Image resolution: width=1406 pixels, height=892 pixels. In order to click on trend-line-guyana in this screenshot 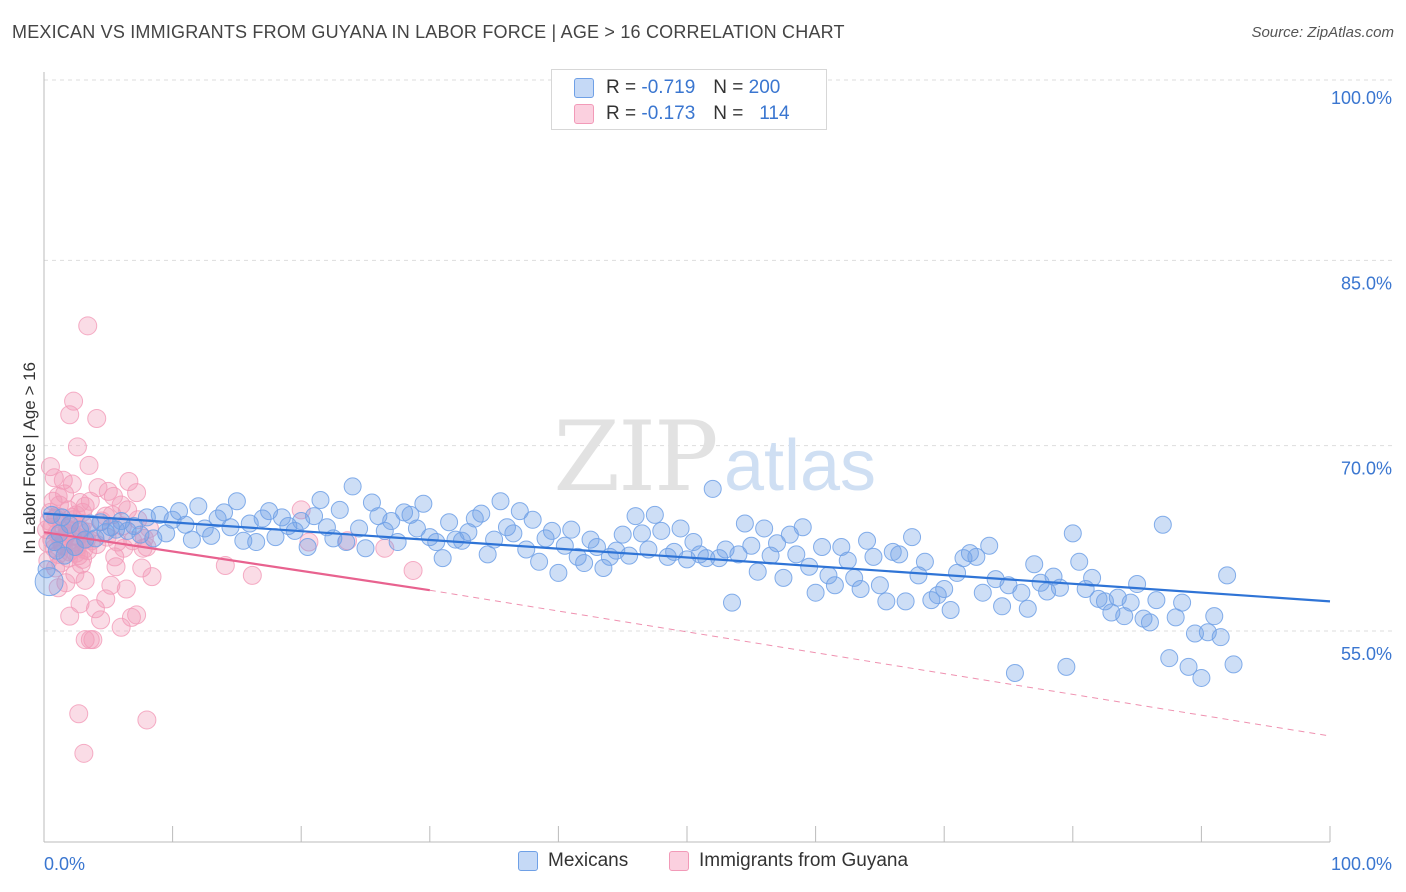, I will do `click(236, 561)`.